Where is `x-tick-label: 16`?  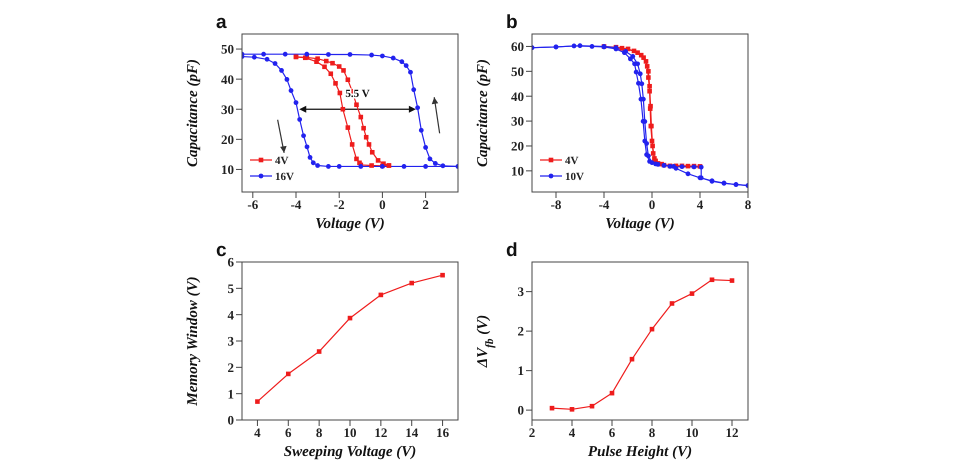 x-tick-label: 16 is located at coordinates (443, 432).